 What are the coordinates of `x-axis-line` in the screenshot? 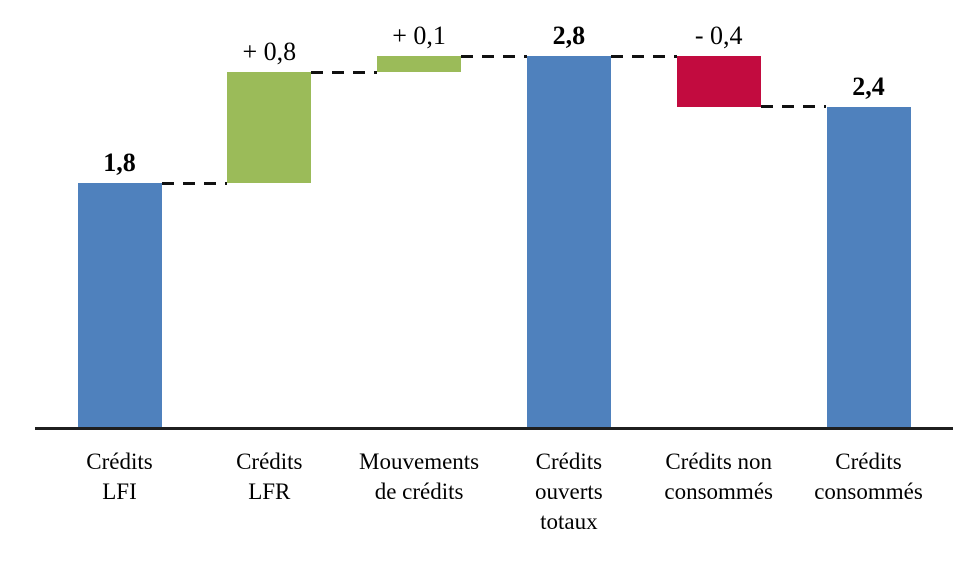 It's located at (494, 428).